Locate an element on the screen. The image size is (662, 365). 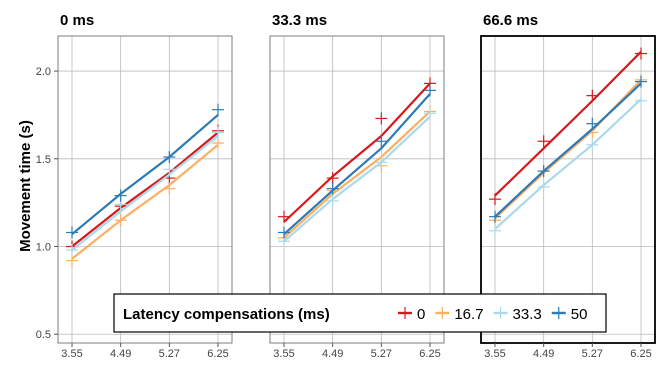
legend-item: 16.7 is located at coordinates (459, 314).